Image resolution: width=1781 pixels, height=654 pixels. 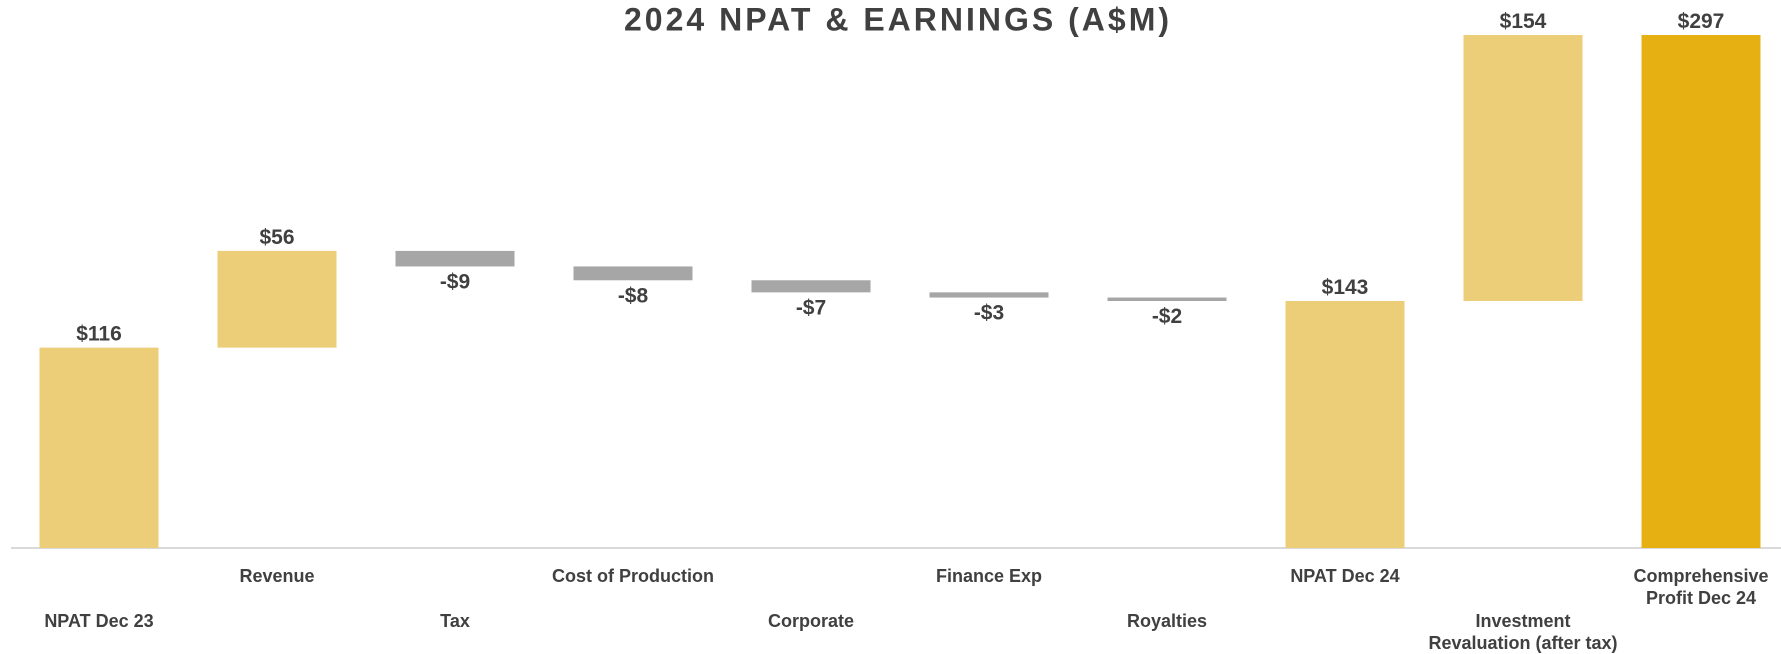 What do you see at coordinates (99, 334) in the screenshot?
I see `value-label: $116` at bounding box center [99, 334].